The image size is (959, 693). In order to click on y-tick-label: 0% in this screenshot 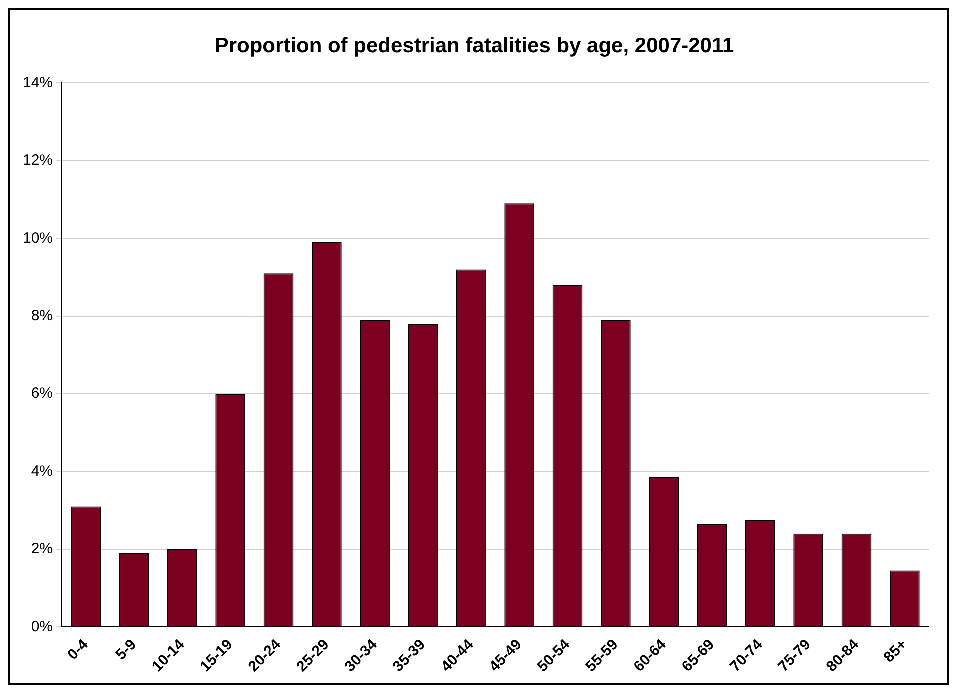, I will do `click(42, 627)`.